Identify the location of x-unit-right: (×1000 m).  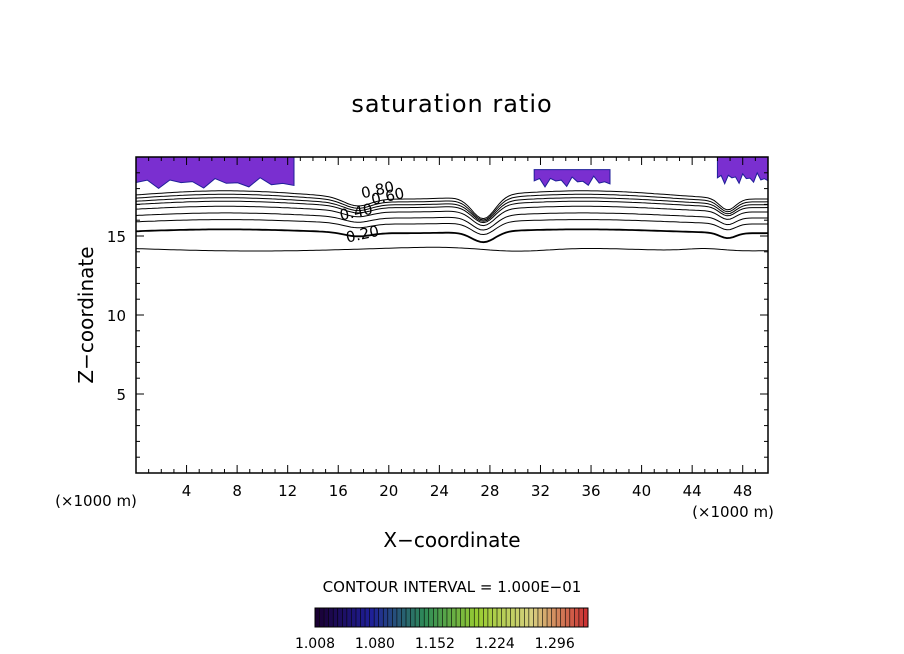
(733, 512).